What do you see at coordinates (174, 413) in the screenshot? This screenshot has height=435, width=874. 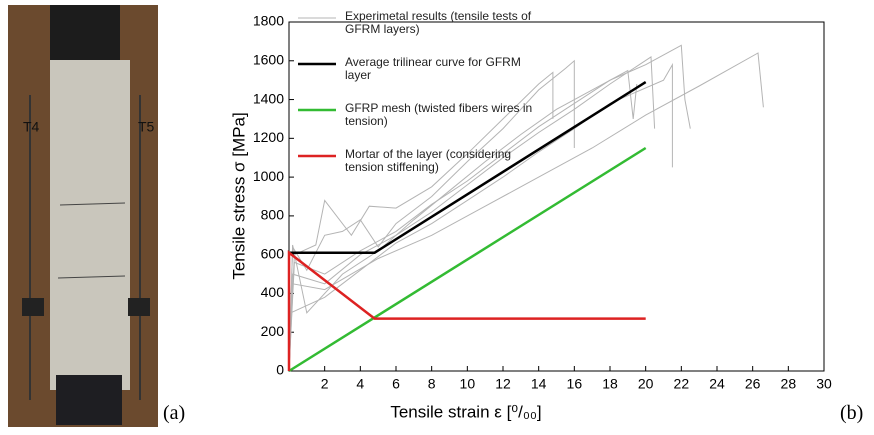 I see `panel-label: (a)` at bounding box center [174, 413].